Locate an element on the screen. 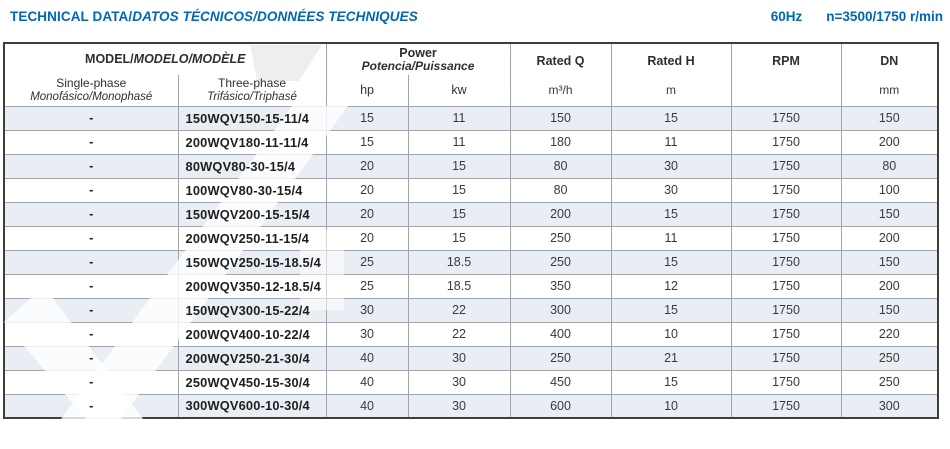  table-row: -80WQV80-30-15/4 20 15 80 30 1750 80 is located at coordinates (471, 166).